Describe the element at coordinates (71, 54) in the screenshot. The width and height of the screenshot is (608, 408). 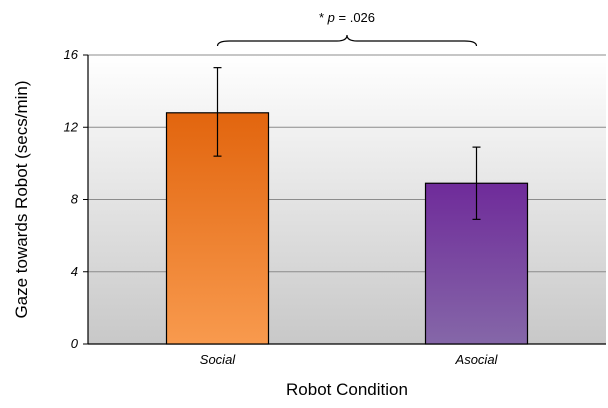
I see `y-tick-label: 16` at that location.